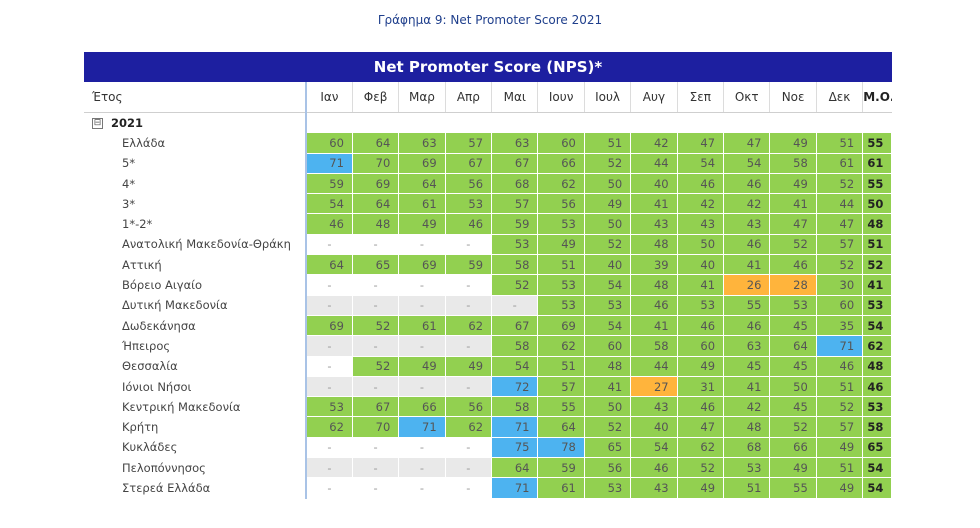  What do you see at coordinates (97, 123) in the screenshot?
I see `minus-box-icon: ⊟` at bounding box center [97, 123].